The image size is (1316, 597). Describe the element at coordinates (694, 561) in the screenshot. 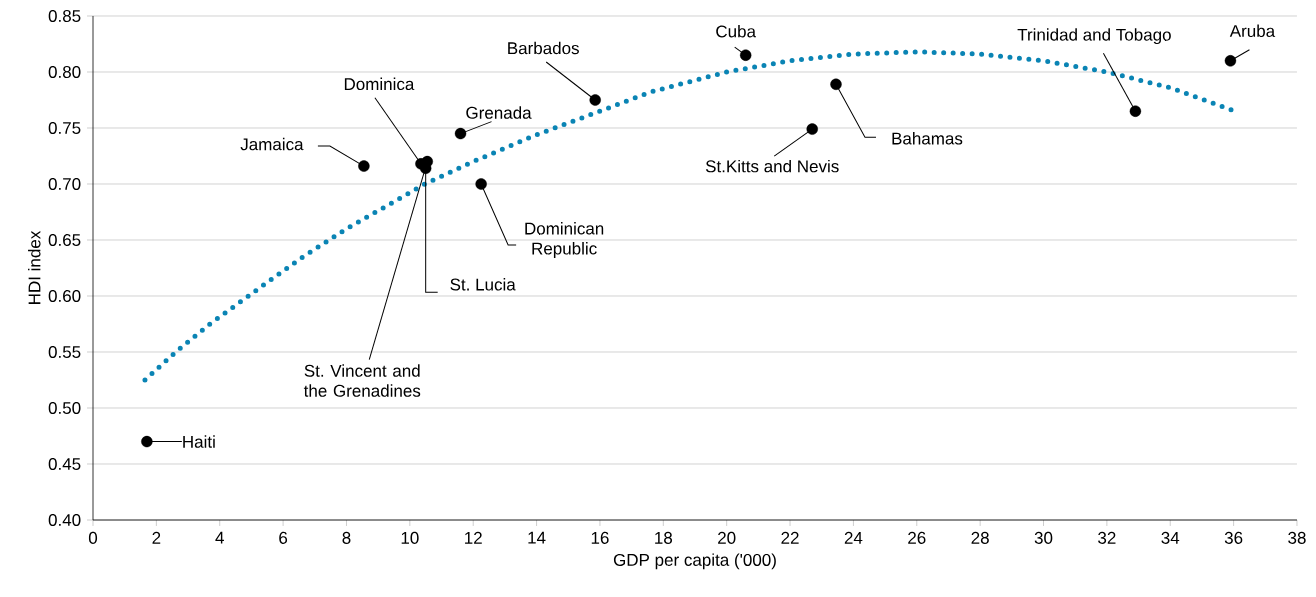

I see `x-axis-title: GDP per capita ('000)` at that location.